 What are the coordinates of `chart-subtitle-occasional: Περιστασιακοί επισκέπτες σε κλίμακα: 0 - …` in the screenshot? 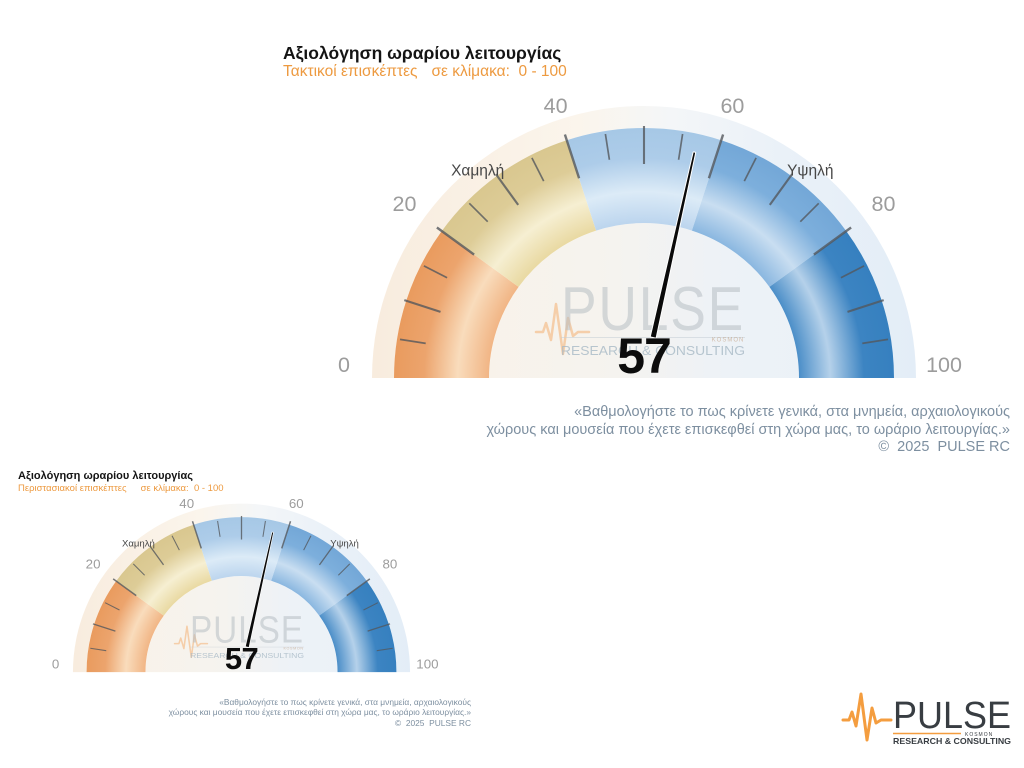 It's located at (121, 488).